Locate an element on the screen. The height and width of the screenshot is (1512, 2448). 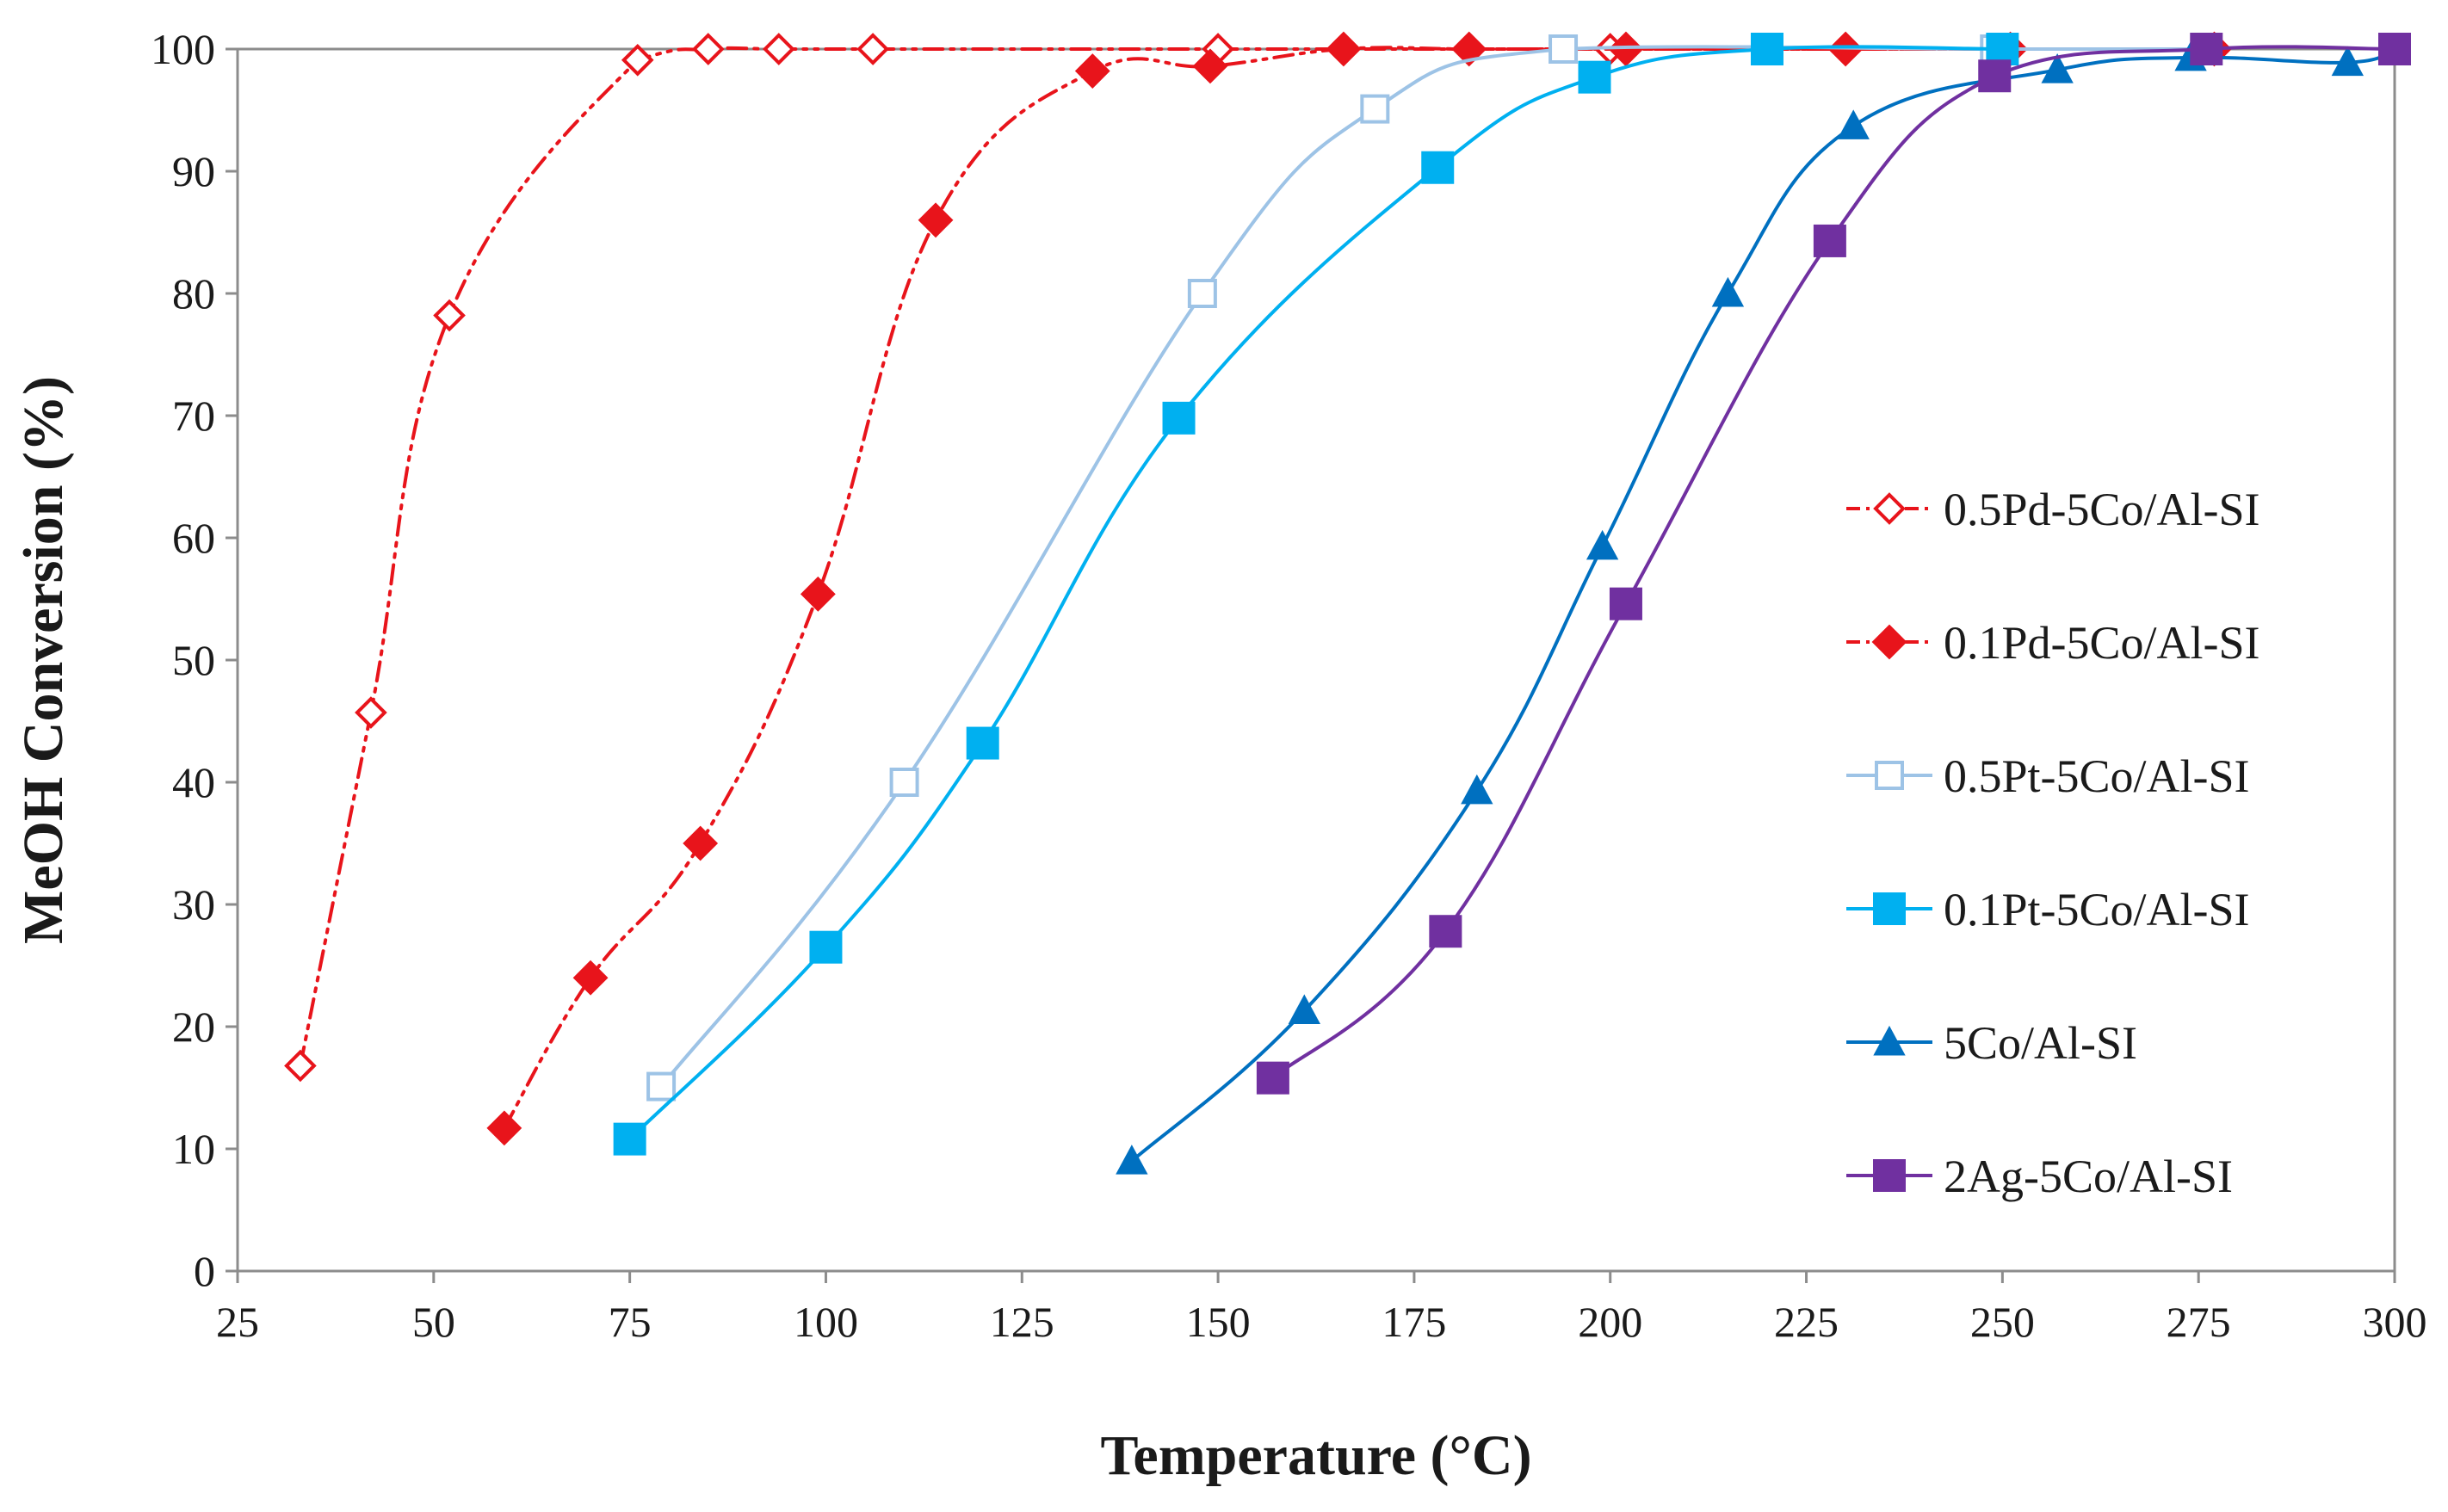
legend-label: 0.1Pd-5Co/Al-SI is located at coordinates (2102, 643).